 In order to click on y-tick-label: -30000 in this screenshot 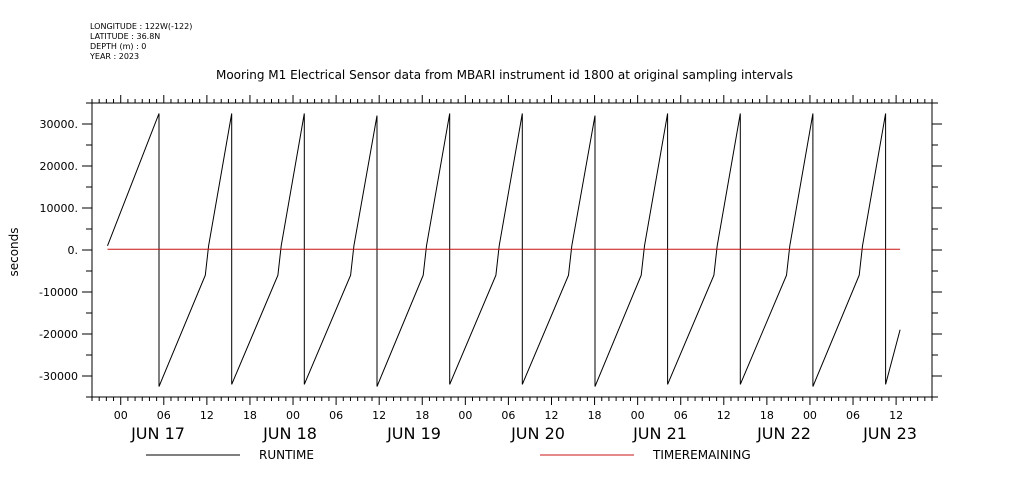, I will do `click(58, 376)`.